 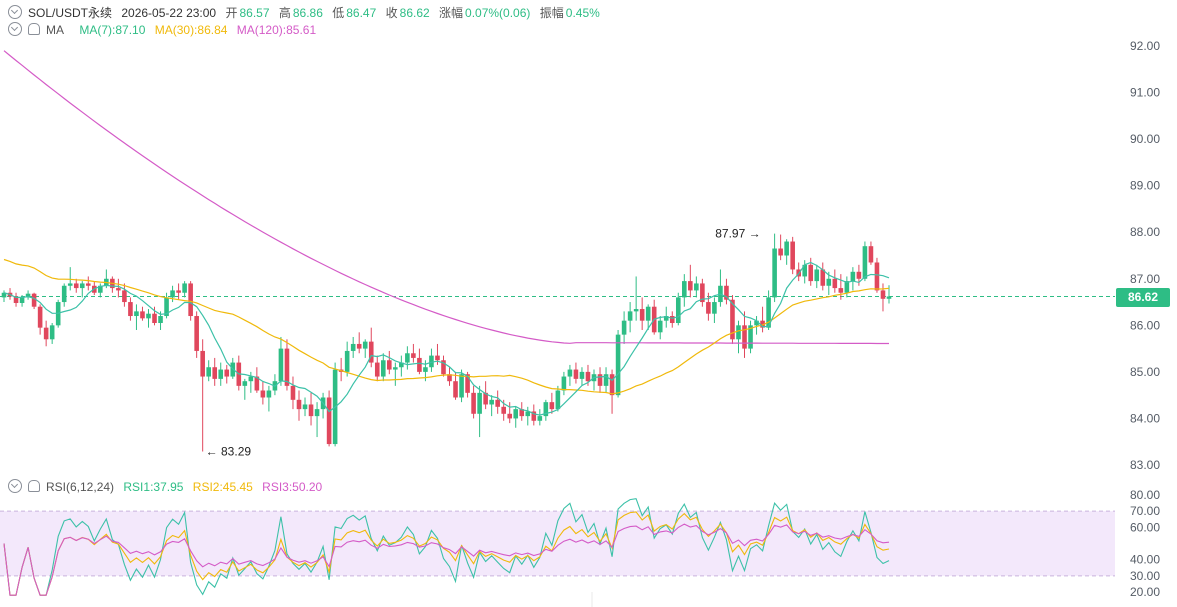 I want to click on price-tick-label: 84.00, so click(x=1145, y=418).